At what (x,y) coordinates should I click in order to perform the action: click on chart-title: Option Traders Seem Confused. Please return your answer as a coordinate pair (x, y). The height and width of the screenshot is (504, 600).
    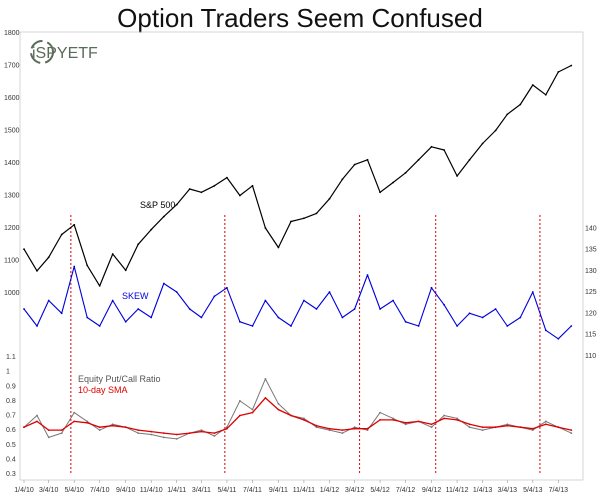
    Looking at the image, I should click on (300, 18).